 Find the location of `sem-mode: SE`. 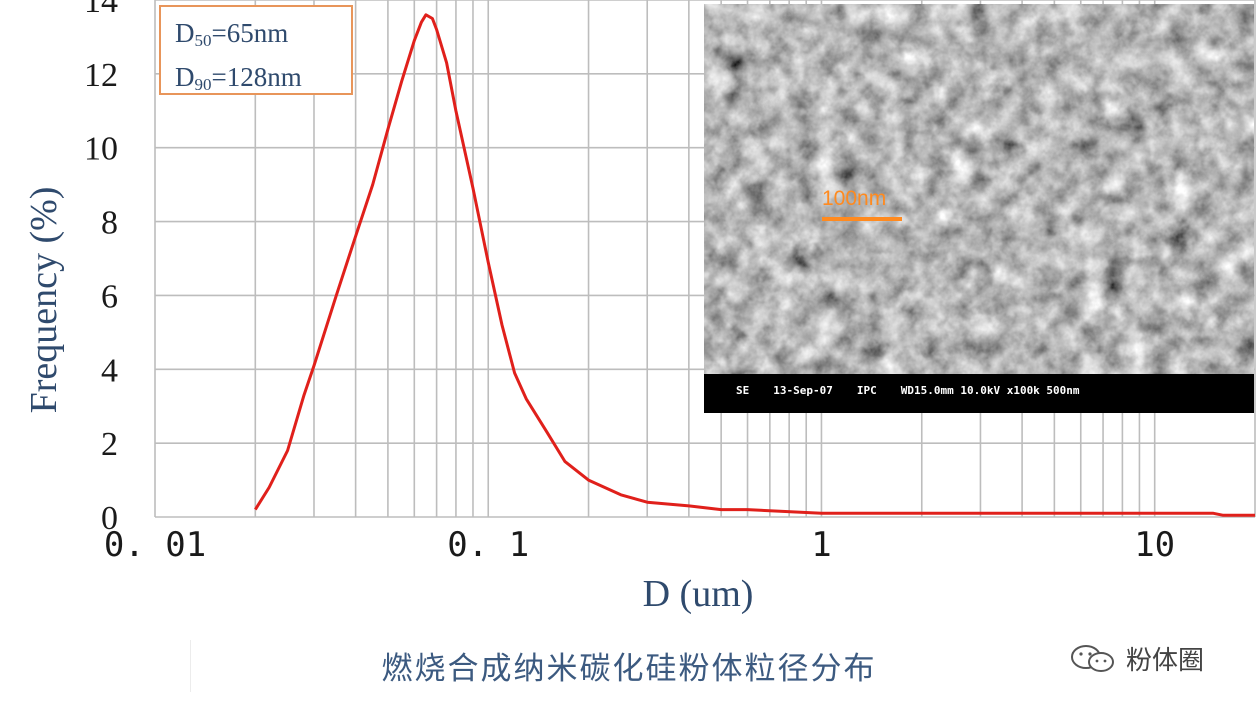

sem-mode: SE is located at coordinates (743, 390).